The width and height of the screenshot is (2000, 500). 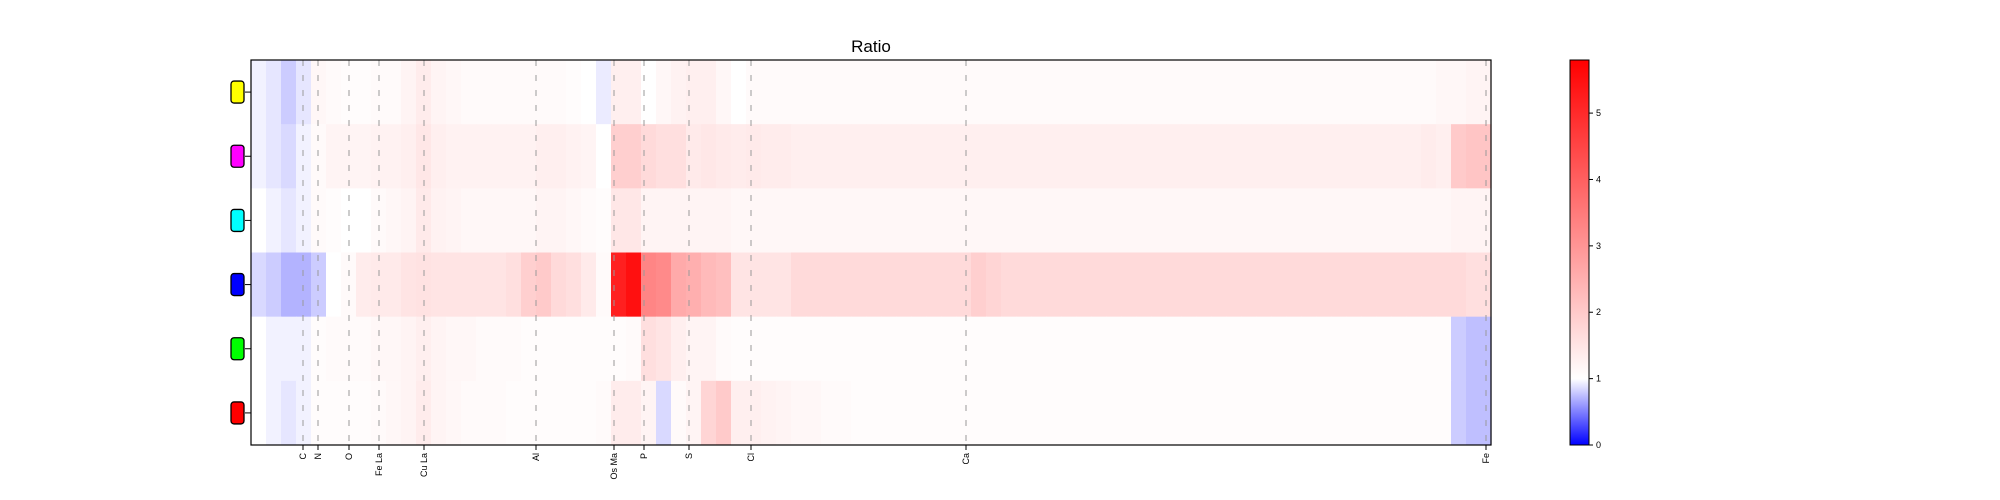 What do you see at coordinates (303, 456) in the screenshot?
I see `x-tick-label: C` at bounding box center [303, 456].